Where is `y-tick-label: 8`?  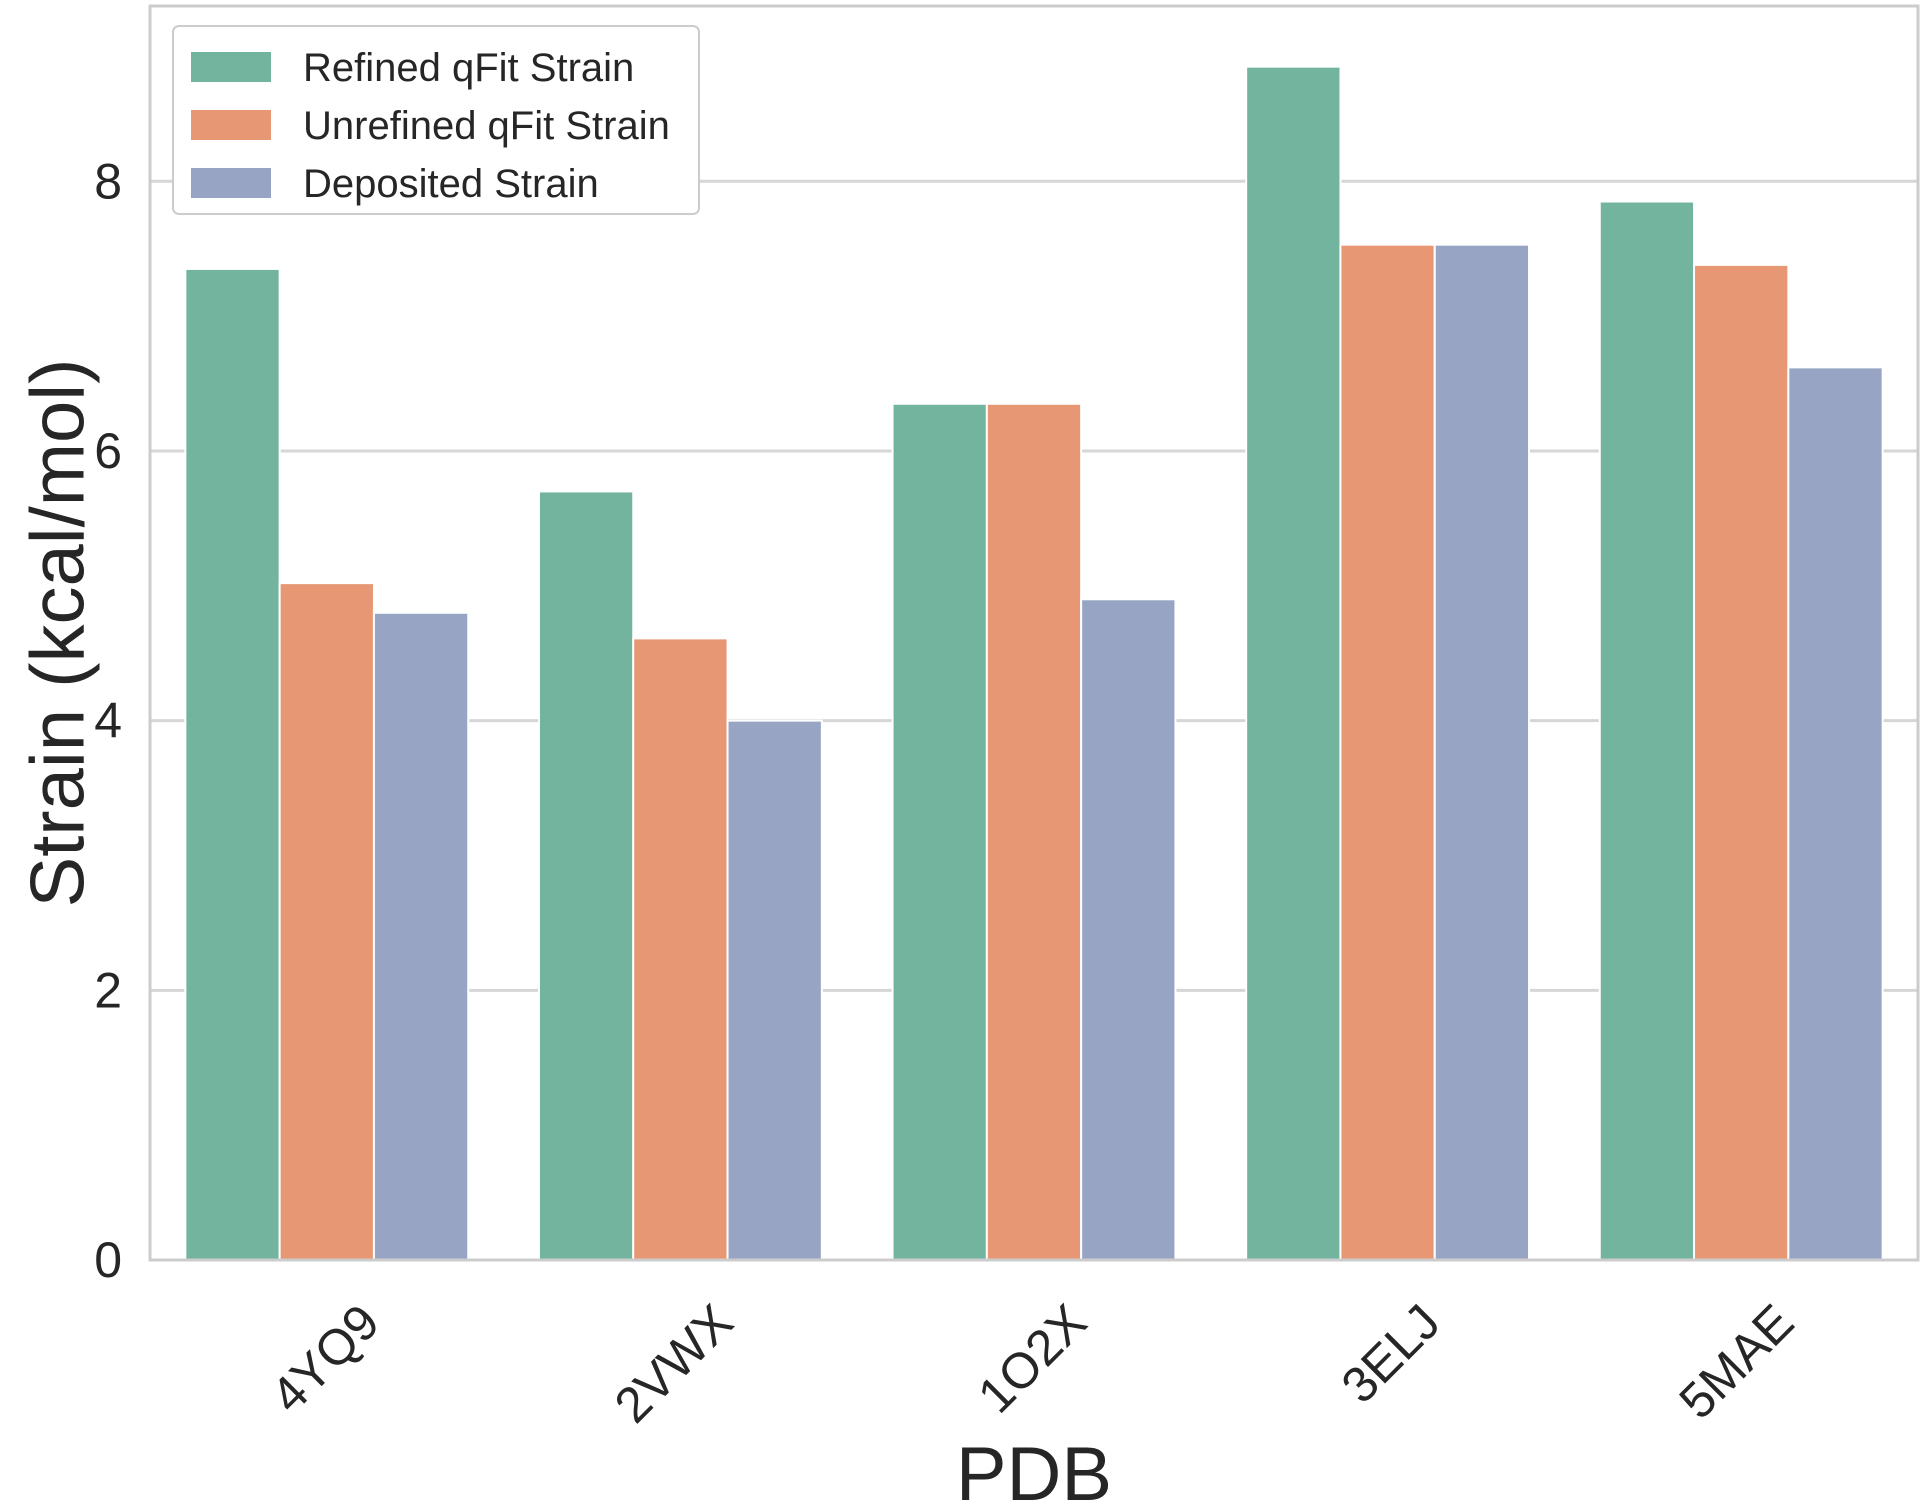 y-tick-label: 8 is located at coordinates (108, 181).